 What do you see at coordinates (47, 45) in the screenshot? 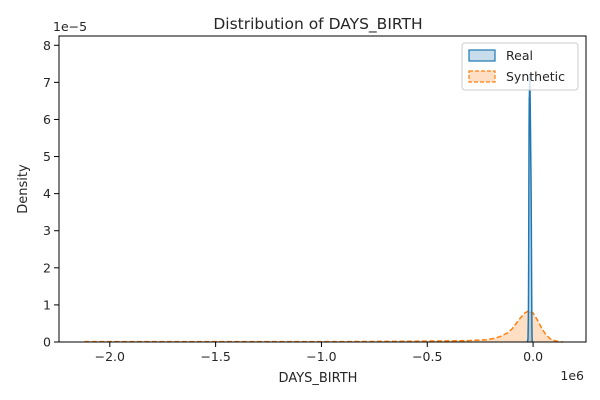
I see `y-tick-label: 8` at bounding box center [47, 45].